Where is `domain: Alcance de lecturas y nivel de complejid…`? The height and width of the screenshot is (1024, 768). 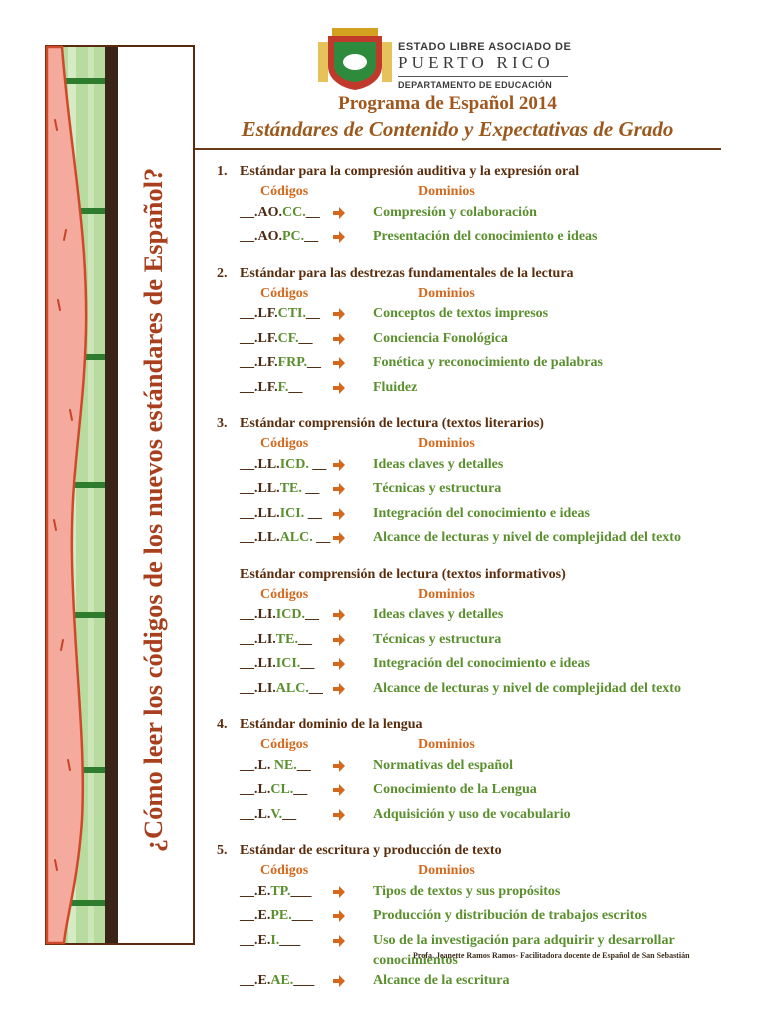
domain: Alcance de lecturas y nivel de complejid… is located at coordinates (527, 538).